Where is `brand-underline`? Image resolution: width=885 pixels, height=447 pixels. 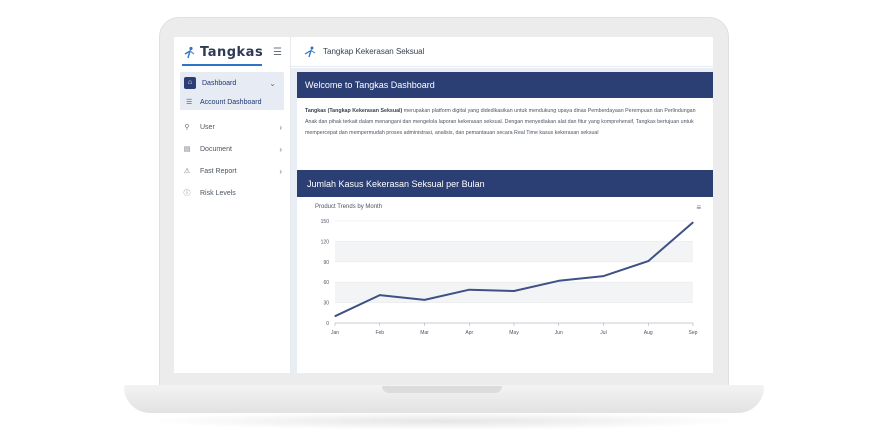
brand-underline is located at coordinates (222, 65).